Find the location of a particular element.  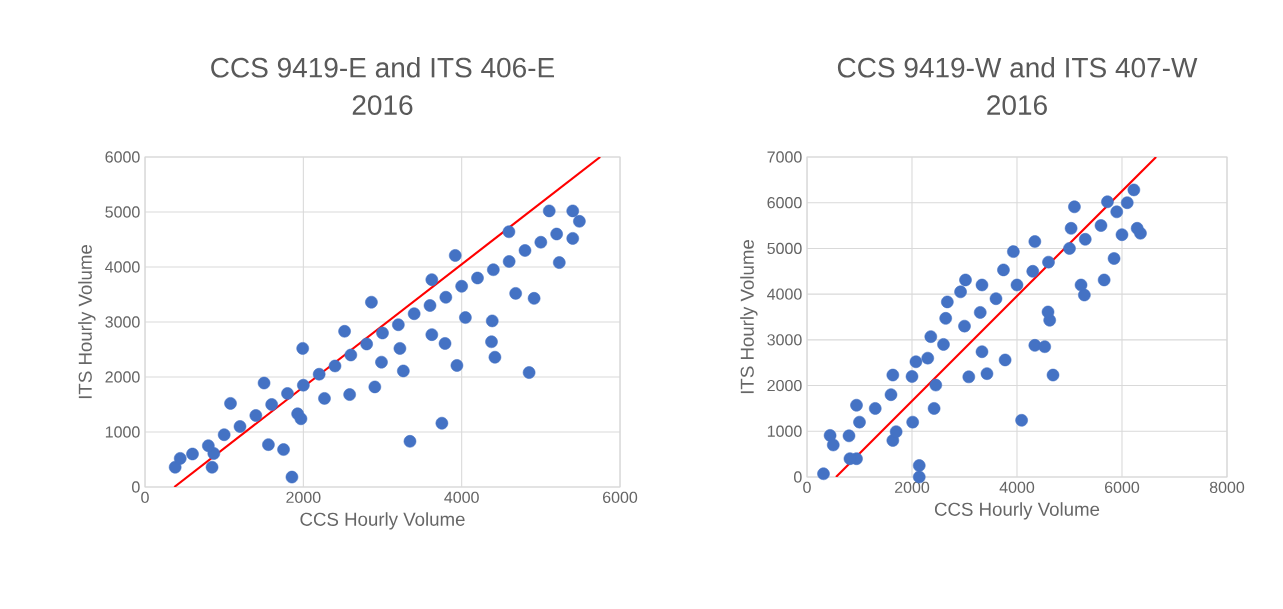

y-tick-label: 0 is located at coordinates (798, 477).